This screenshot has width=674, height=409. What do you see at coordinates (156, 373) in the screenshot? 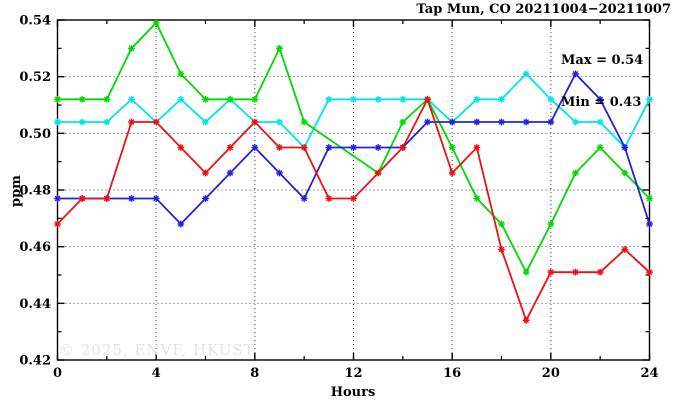
I see `svg-text: 4` at bounding box center [156, 373].